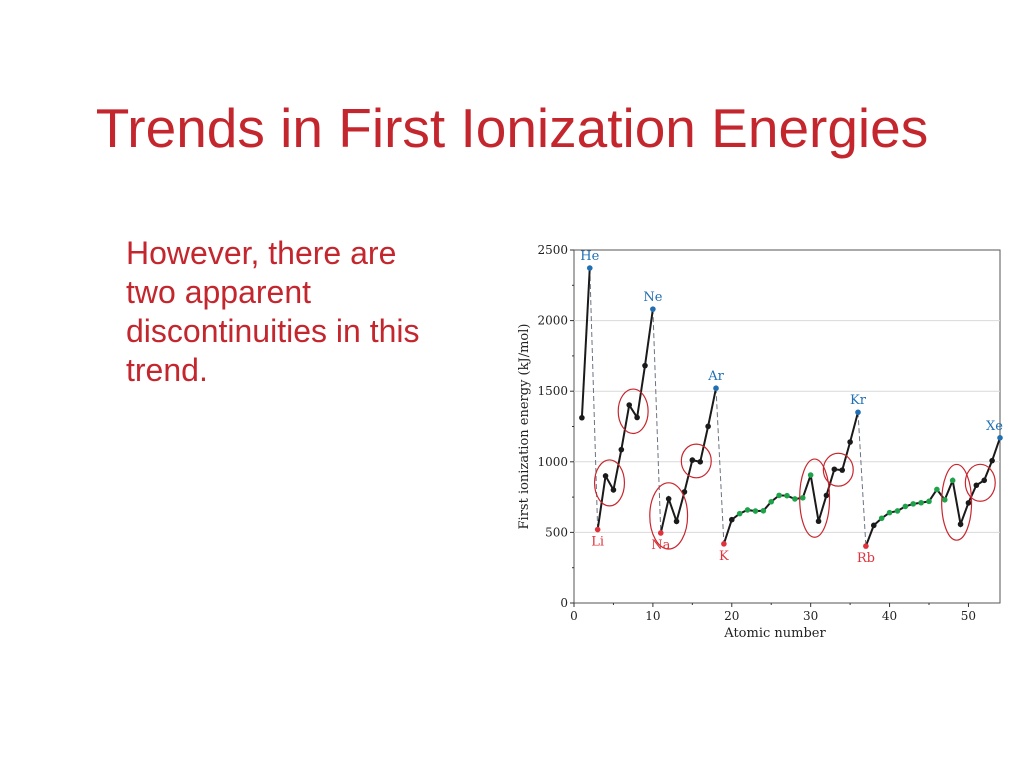  I want to click on element-label-kr: Kr, so click(858, 400).